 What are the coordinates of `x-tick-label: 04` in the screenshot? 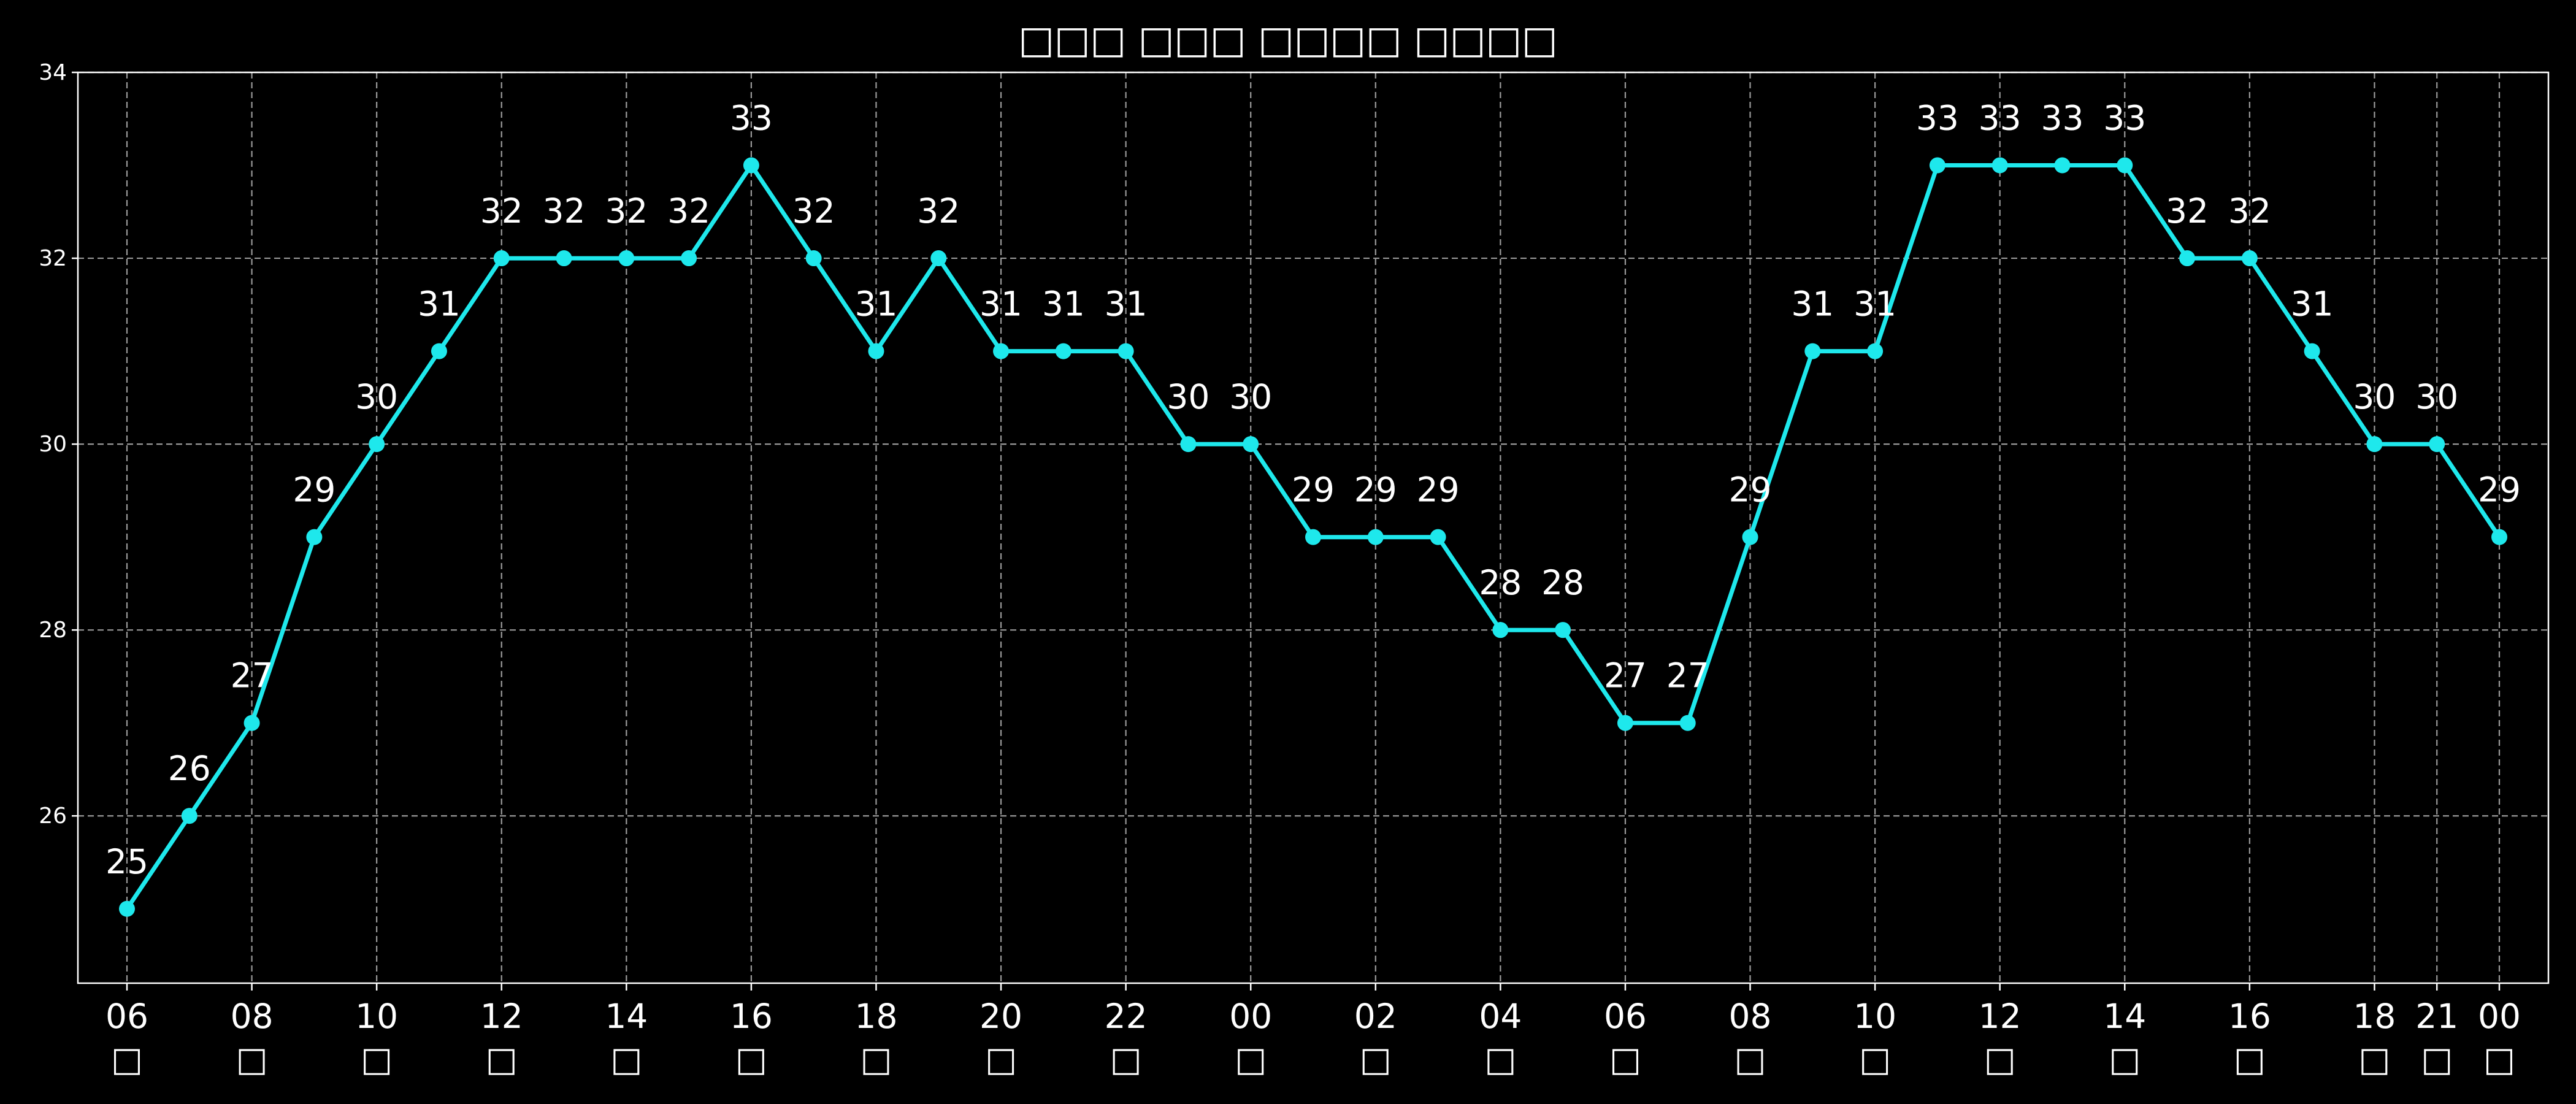 It's located at (1500, 1016).